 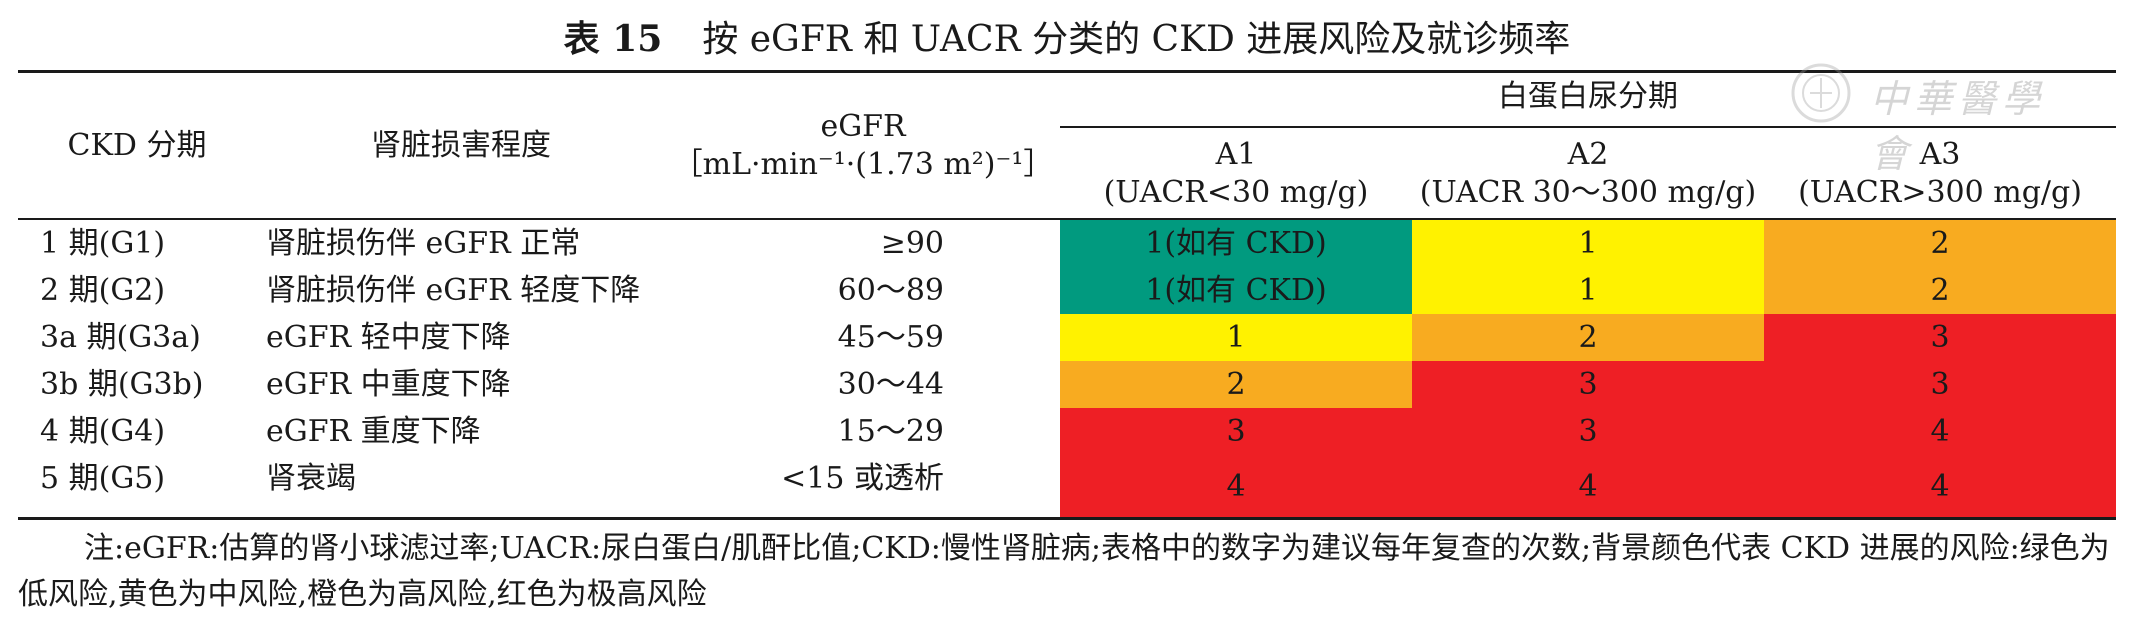 What do you see at coordinates (1588, 486) in the screenshot?
I see `a2-cell: 4` at bounding box center [1588, 486].